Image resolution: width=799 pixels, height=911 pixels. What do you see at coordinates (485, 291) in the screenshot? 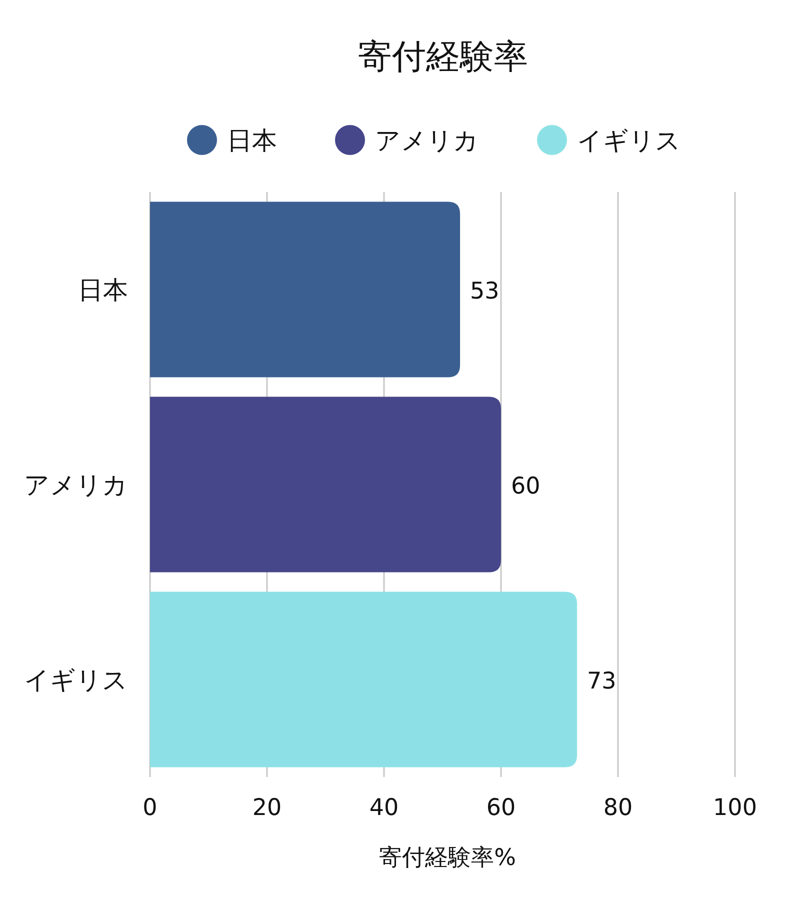
I see `data-label: 53` at bounding box center [485, 291].